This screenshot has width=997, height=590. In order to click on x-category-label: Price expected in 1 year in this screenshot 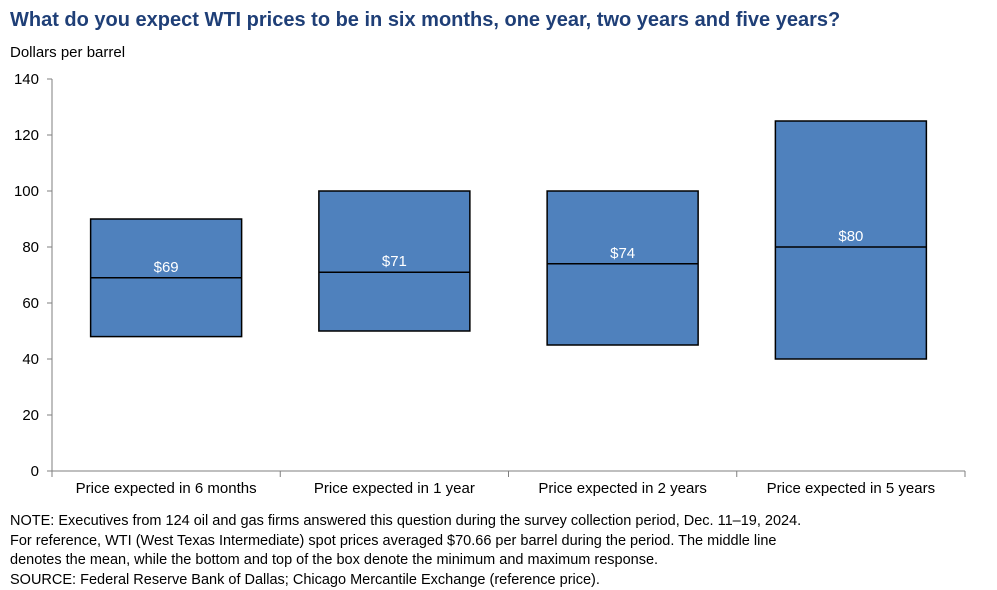, I will do `click(394, 488)`.